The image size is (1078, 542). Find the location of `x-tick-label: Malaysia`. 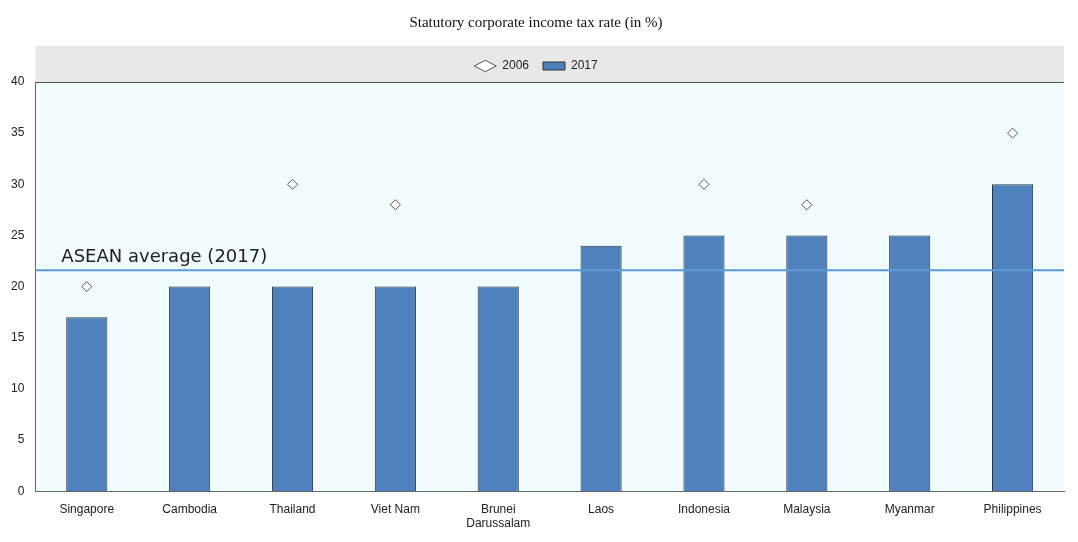

x-tick-label: Malaysia is located at coordinates (807, 508).